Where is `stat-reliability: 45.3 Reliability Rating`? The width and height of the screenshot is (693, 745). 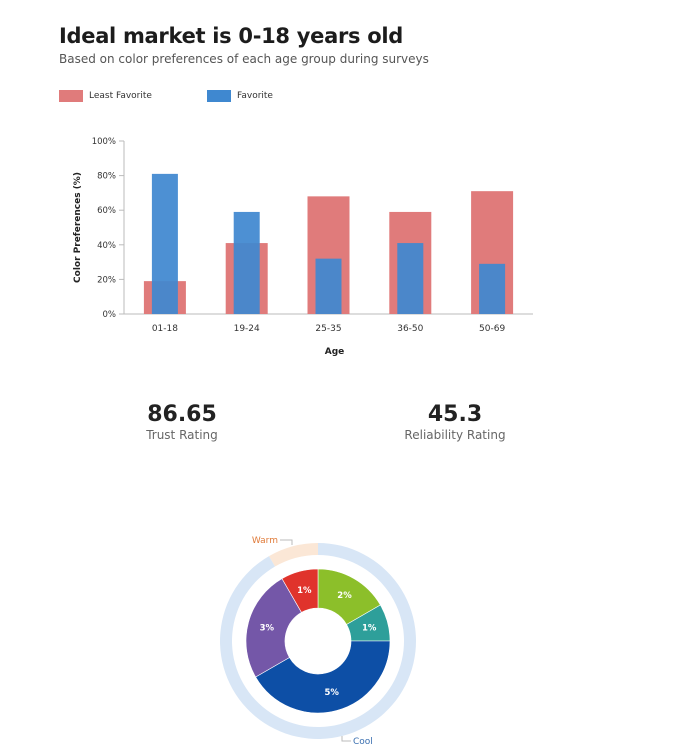
stat-reliability: 45.3 Reliability Rating is located at coordinates (455, 422).